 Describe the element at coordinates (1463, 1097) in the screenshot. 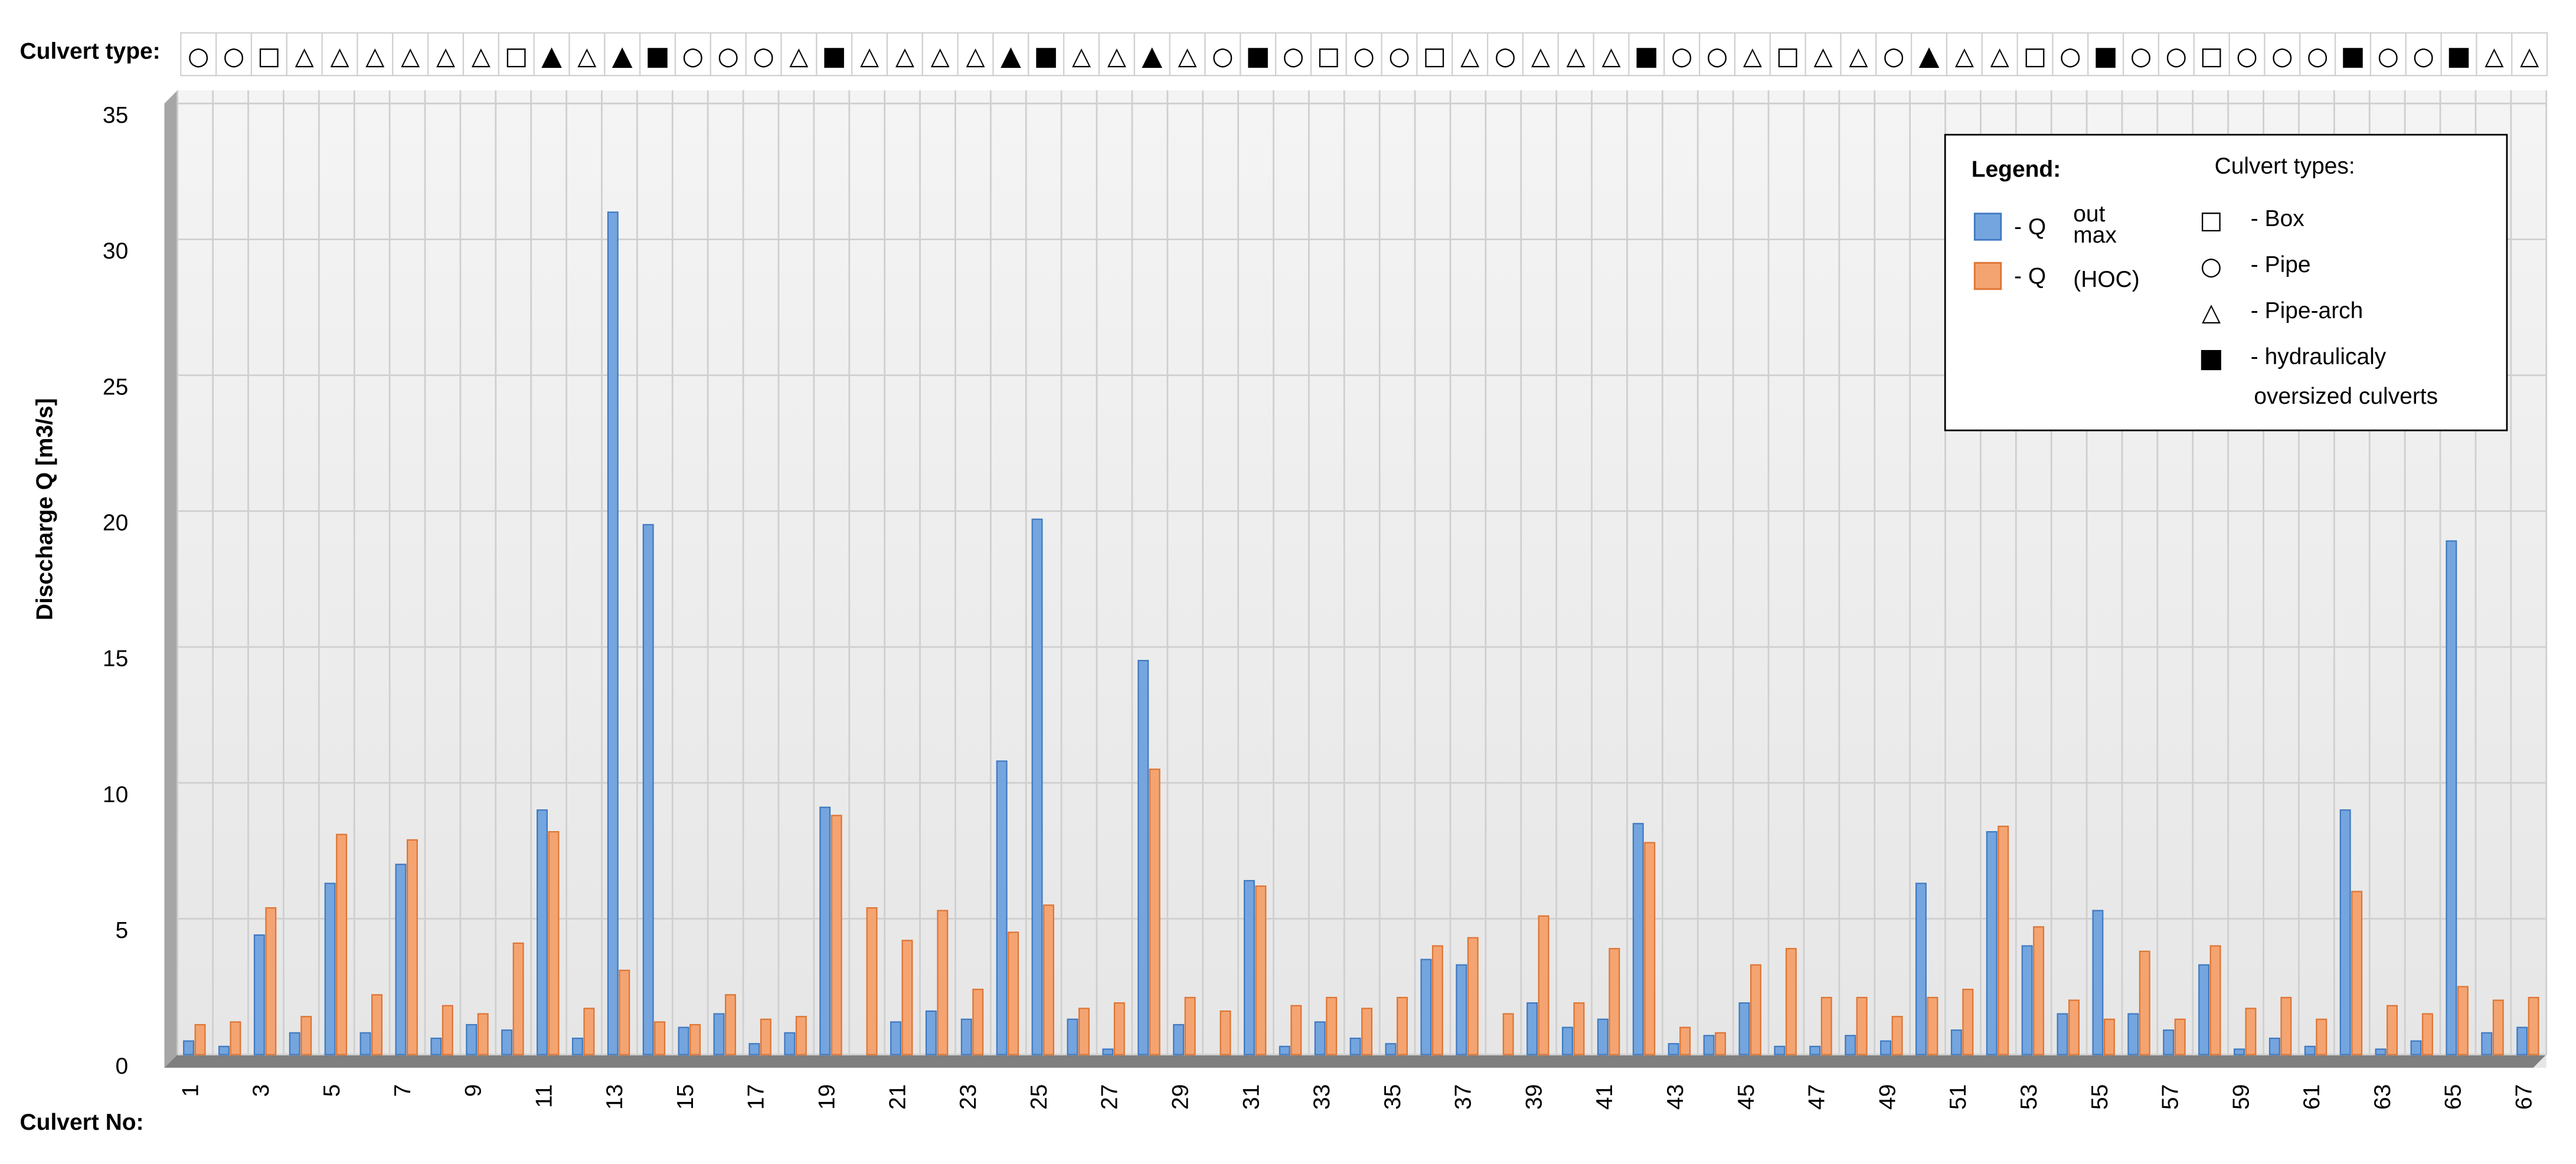

I see `x-tick-label: 37` at that location.